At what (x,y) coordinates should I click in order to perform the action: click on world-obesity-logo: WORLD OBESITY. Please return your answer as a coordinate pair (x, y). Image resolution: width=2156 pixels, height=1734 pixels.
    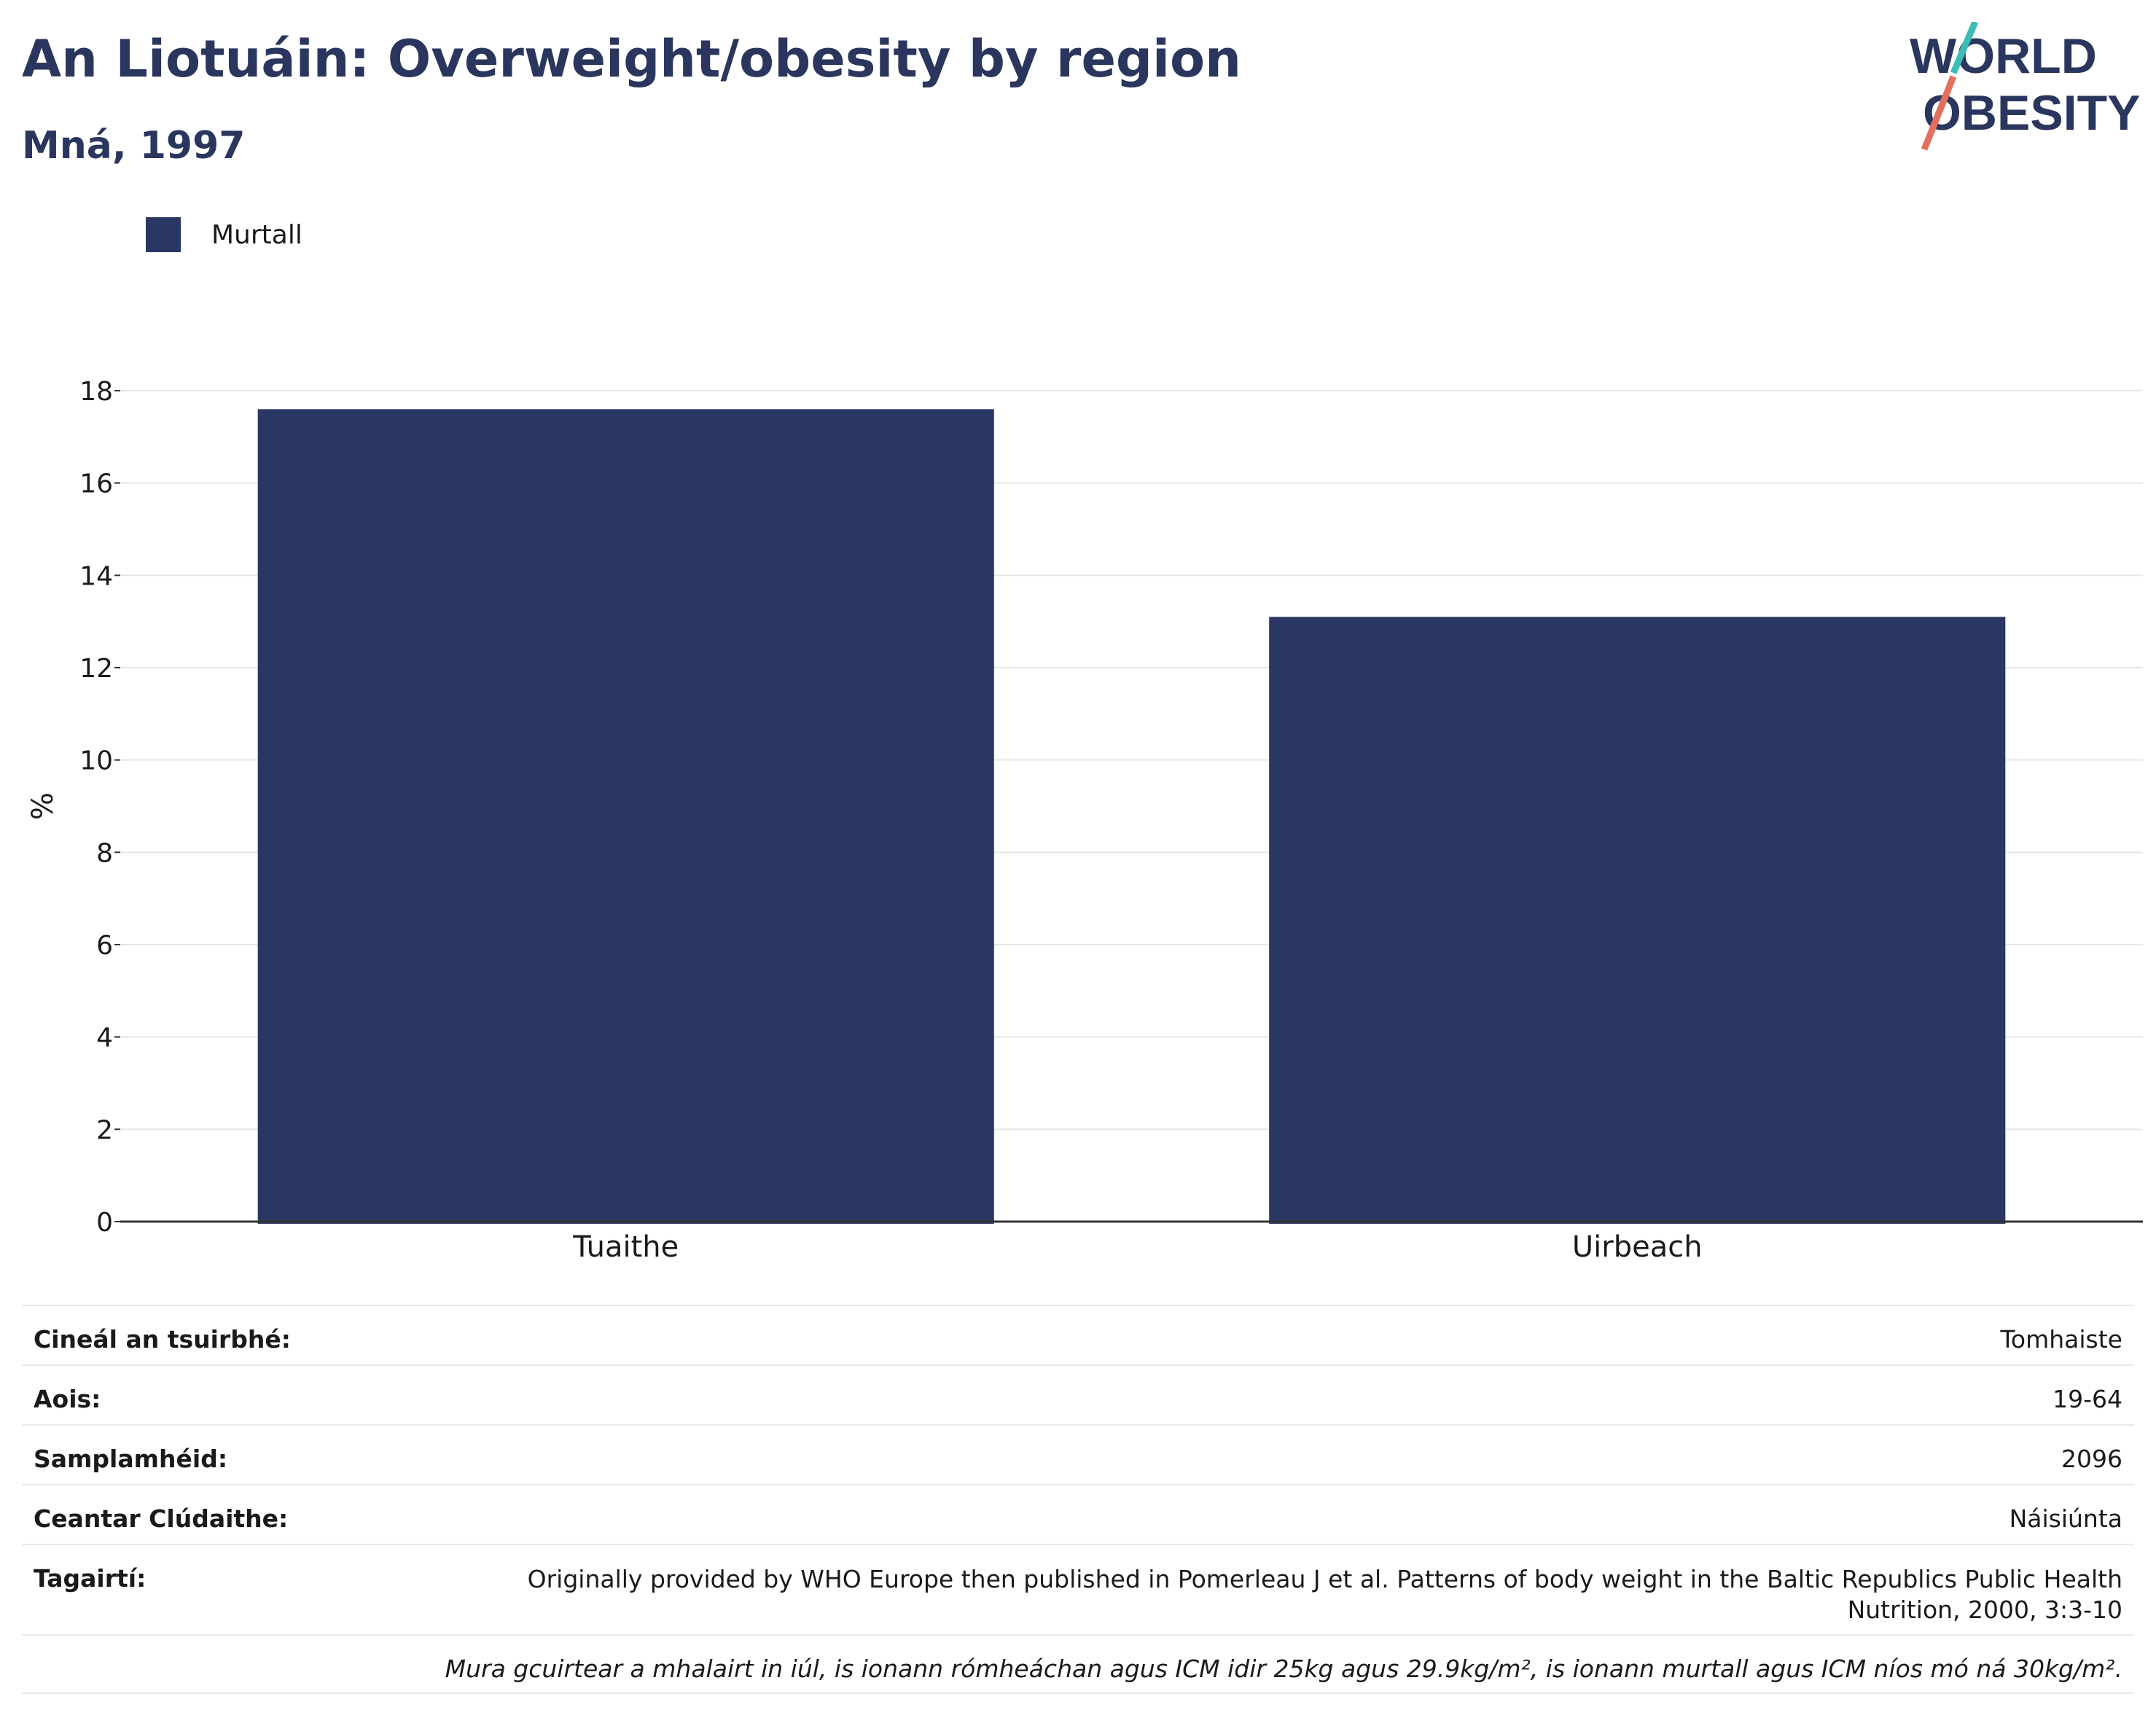
    Looking at the image, I should click on (2026, 86).